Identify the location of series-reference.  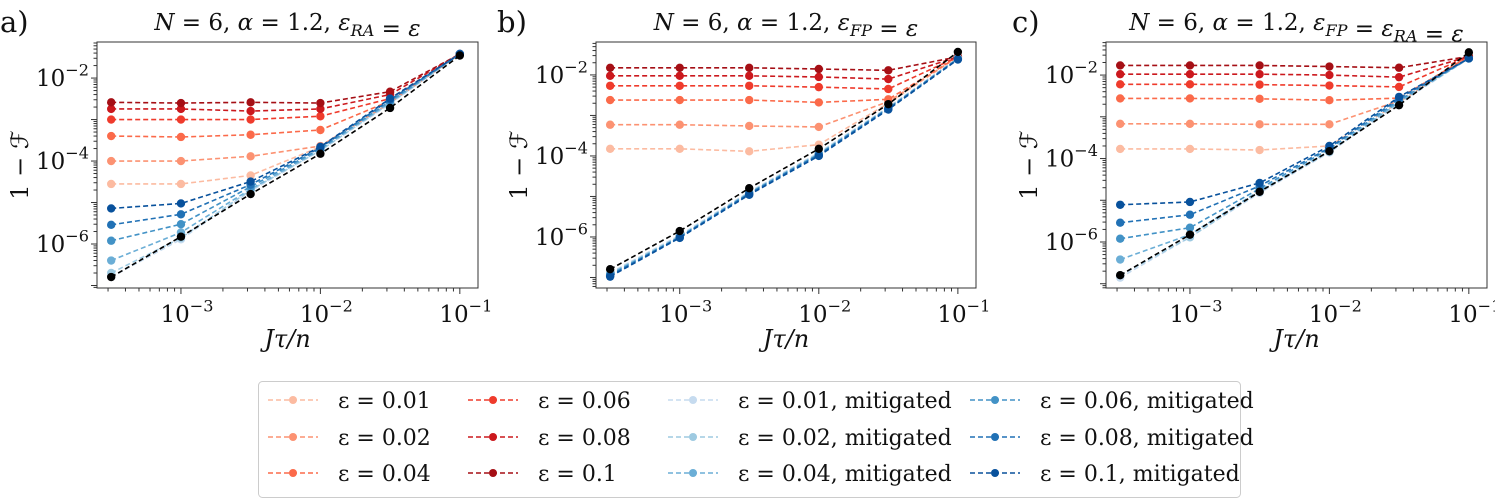
(1294, 164).